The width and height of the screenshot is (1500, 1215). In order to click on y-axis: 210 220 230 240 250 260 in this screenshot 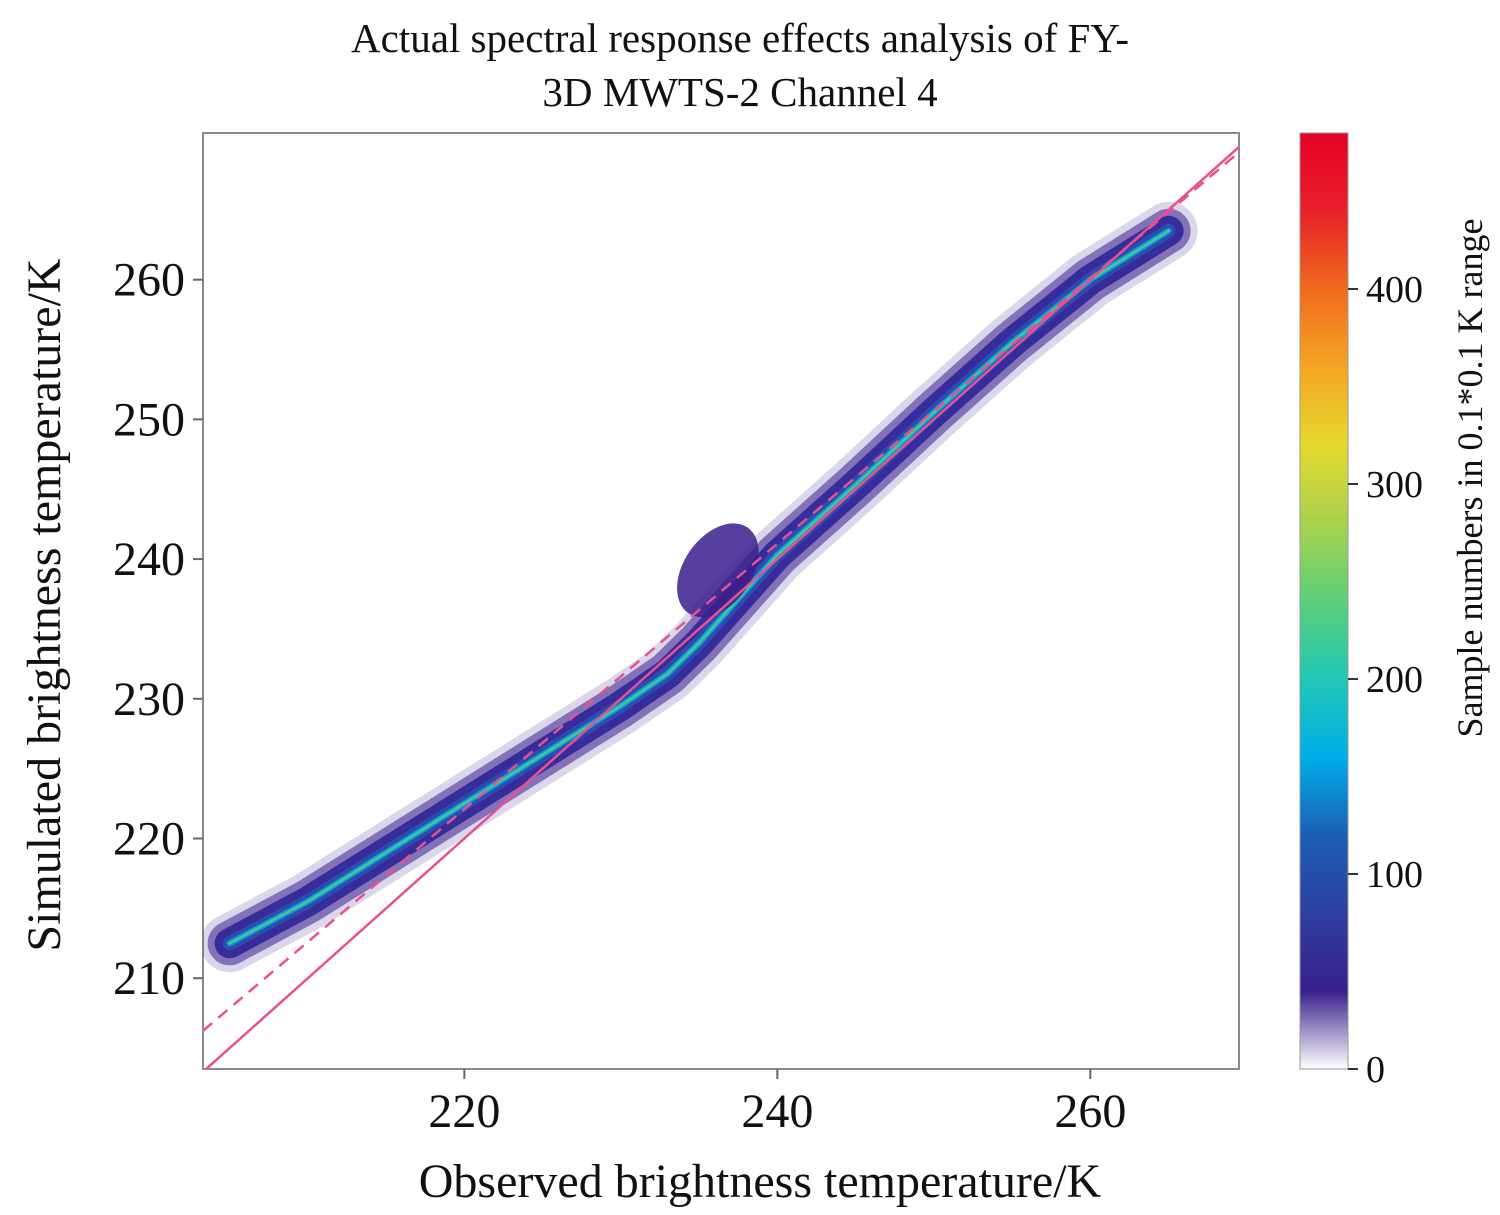, I will do `click(158, 629)`.